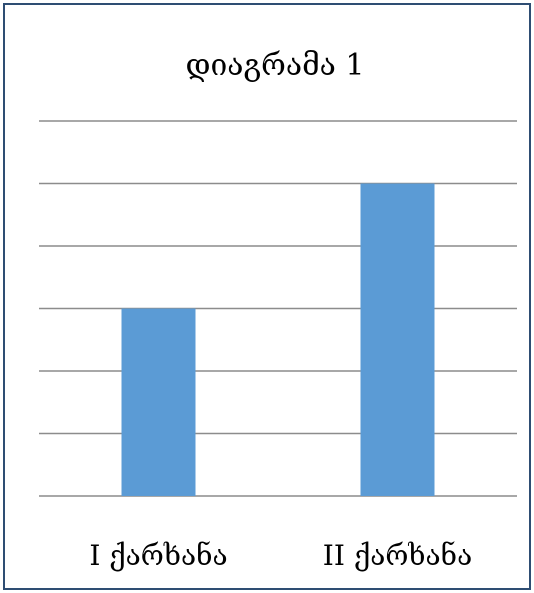 The width and height of the screenshot is (534, 593). I want to click on x-tick-label-2: II ქარხანა, so click(397, 555).